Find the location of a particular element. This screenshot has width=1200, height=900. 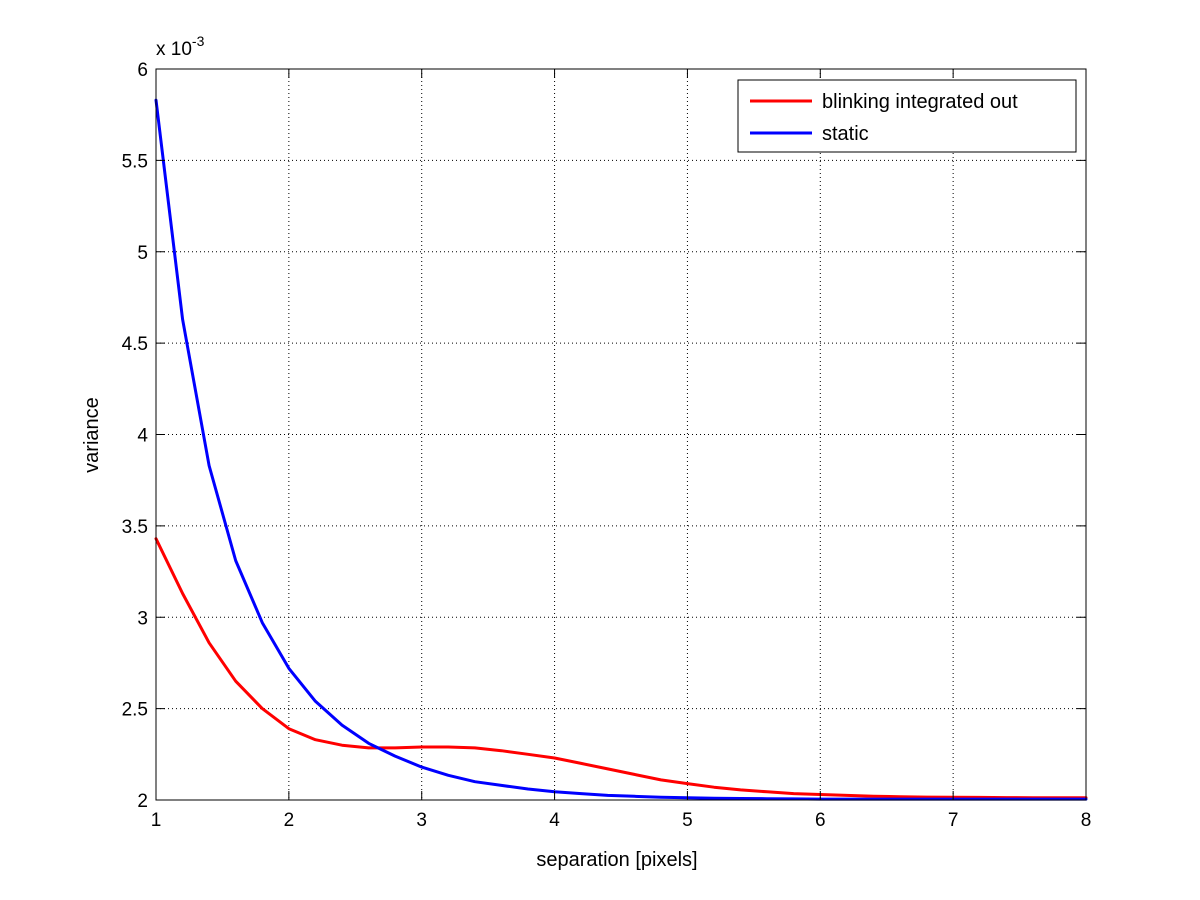

x-tick-label: 3 is located at coordinates (421, 820).